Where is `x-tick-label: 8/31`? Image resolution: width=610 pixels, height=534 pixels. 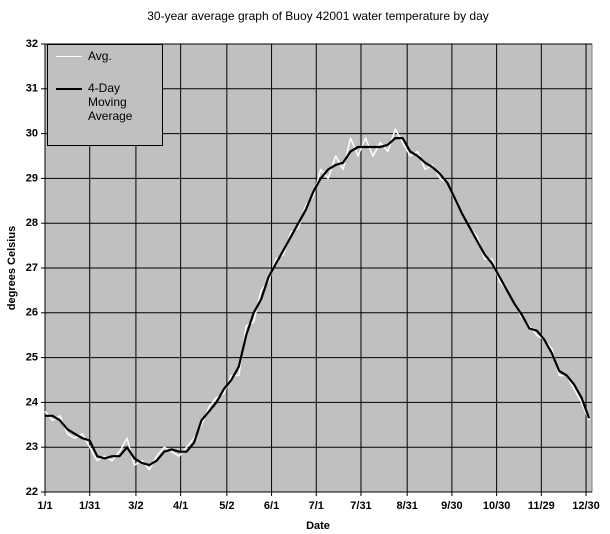 x-tick-label: 8/31 is located at coordinates (406, 506).